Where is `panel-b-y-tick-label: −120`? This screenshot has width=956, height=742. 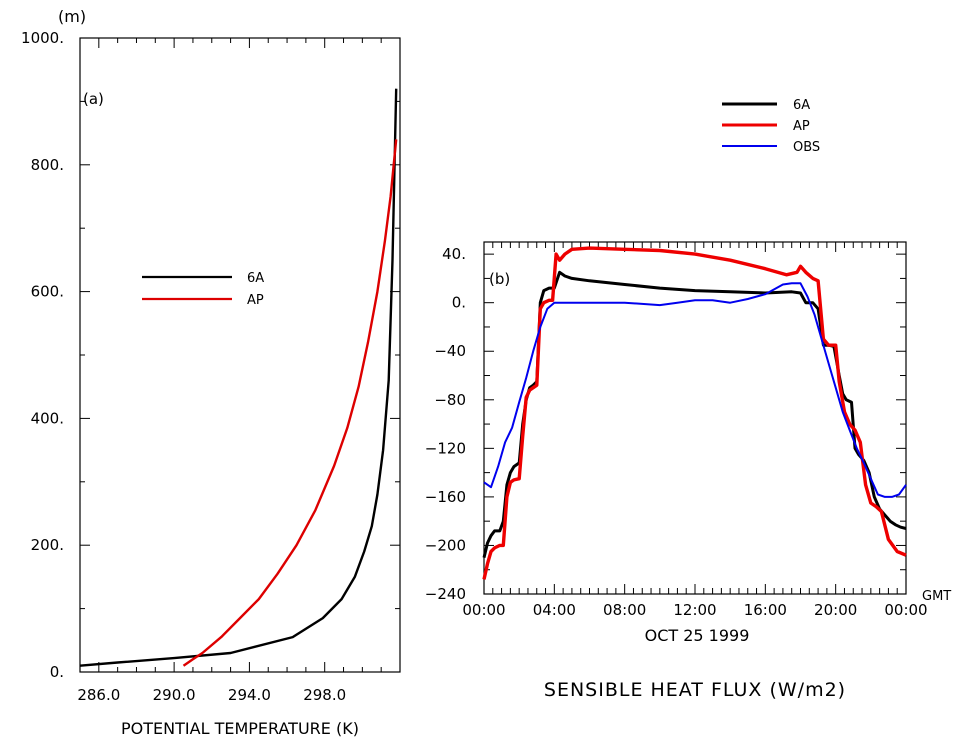 panel-b-y-tick-label: −120 is located at coordinates (445, 448).